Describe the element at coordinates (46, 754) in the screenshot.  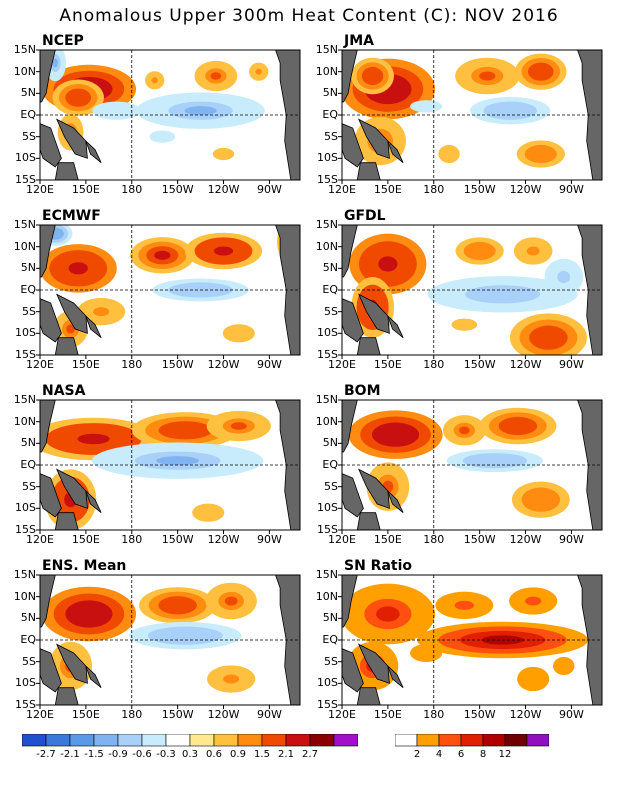
I see `colorbar-label: -2.7` at that location.